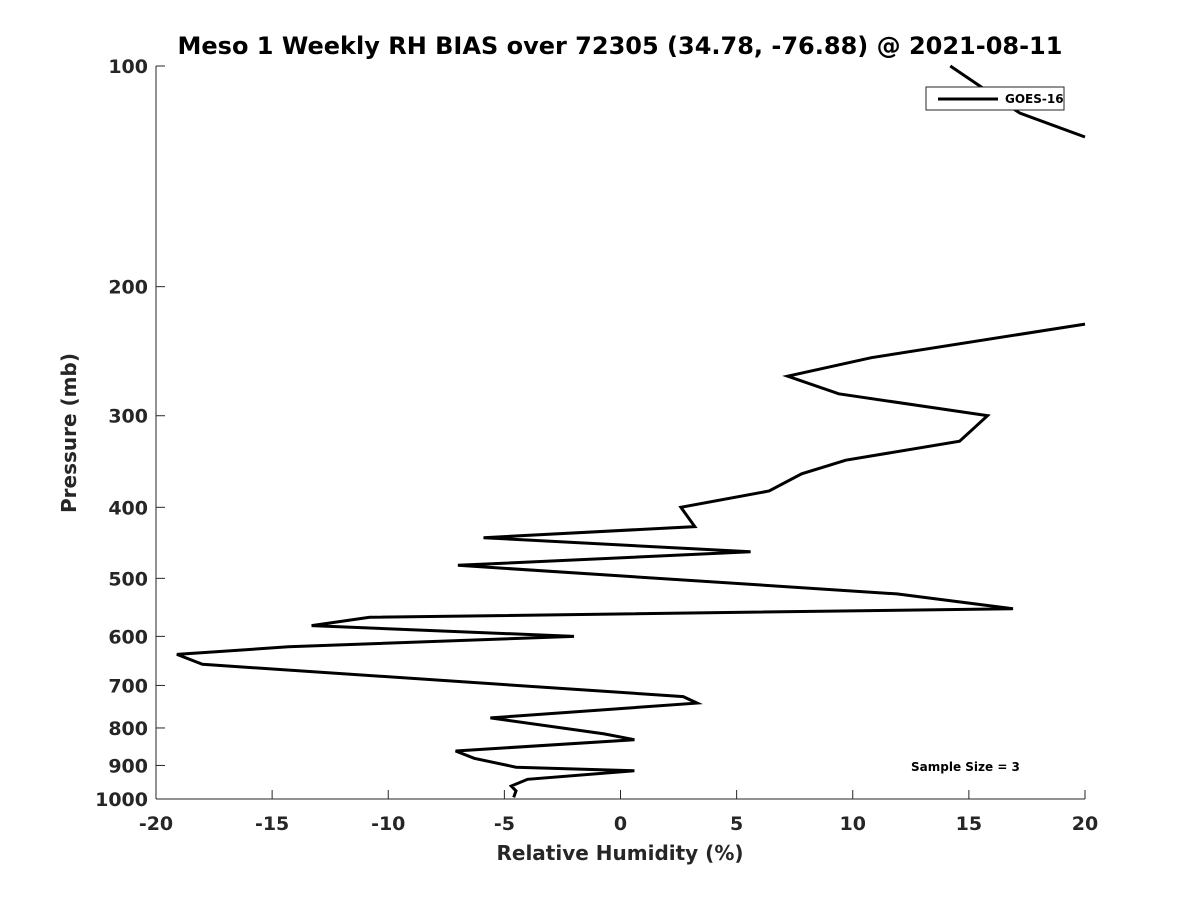 This screenshot has width=1200, height=900. Describe the element at coordinates (156, 824) in the screenshot. I see `x-tick-label: -20` at that location.